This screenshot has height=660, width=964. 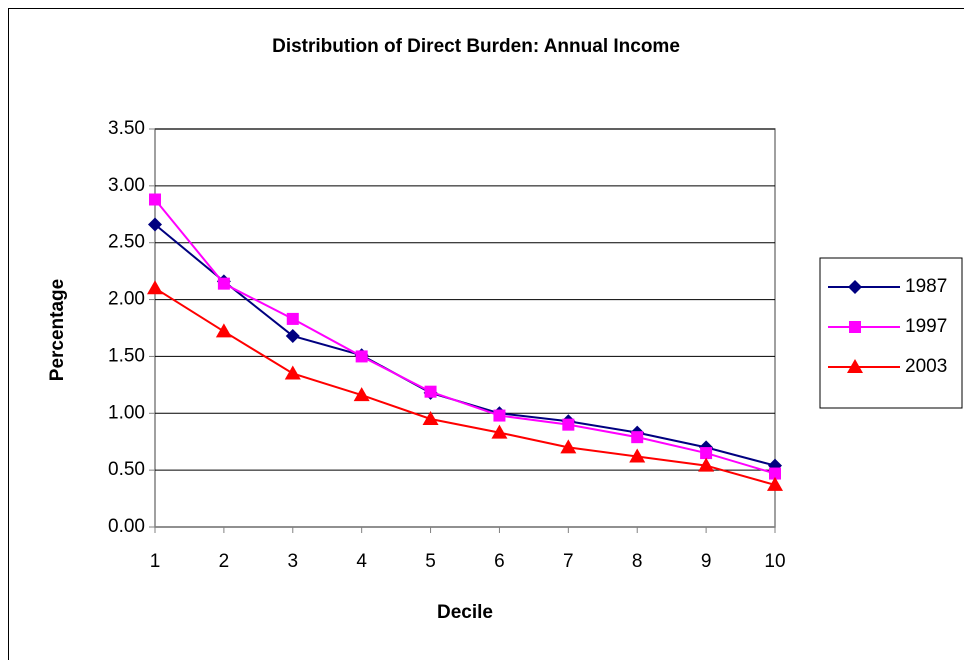 I want to click on y-tick-label: 3.50, so click(x=126, y=128).